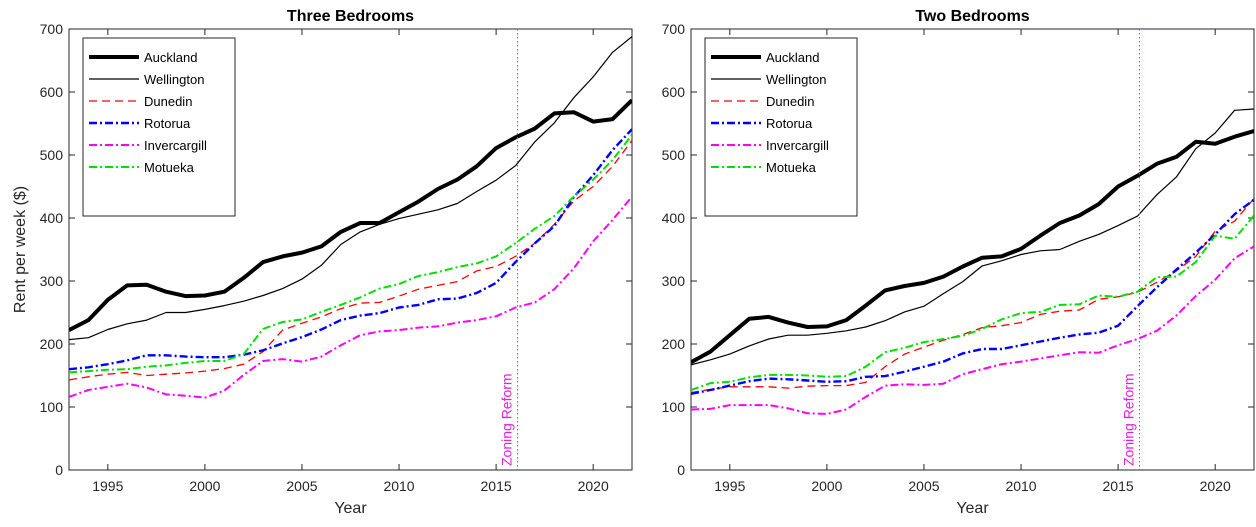  What do you see at coordinates (20, 249) in the screenshot?
I see `y-axis-label: Rent per week ($)` at bounding box center [20, 249].